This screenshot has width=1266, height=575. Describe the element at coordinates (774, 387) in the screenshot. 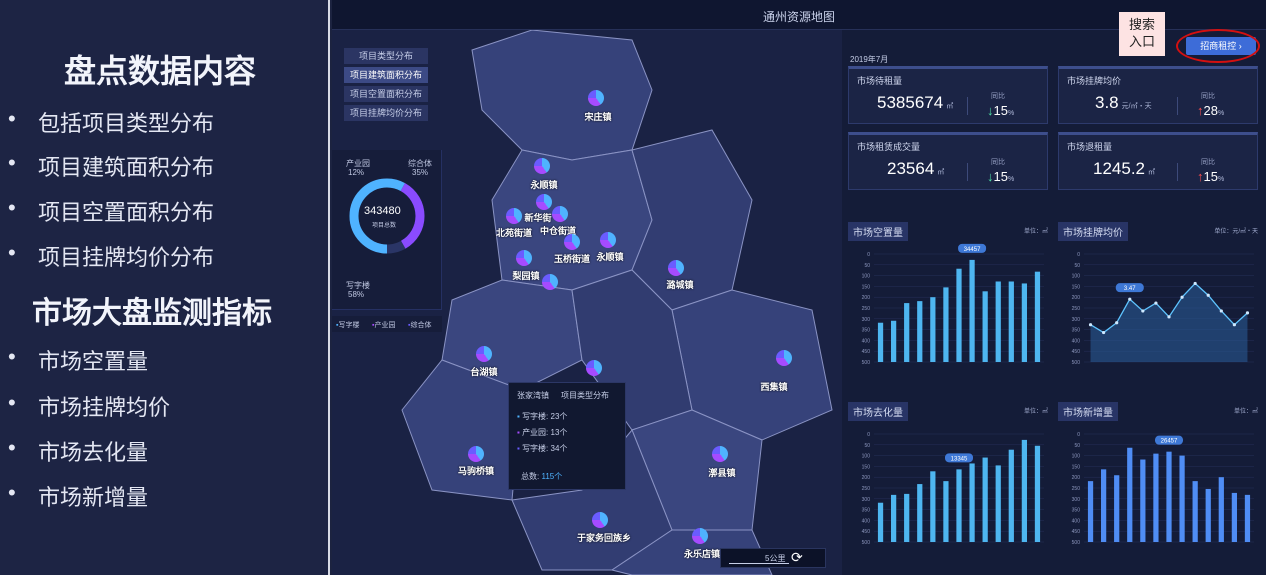

I see `town-label: 西集镇` at that location.